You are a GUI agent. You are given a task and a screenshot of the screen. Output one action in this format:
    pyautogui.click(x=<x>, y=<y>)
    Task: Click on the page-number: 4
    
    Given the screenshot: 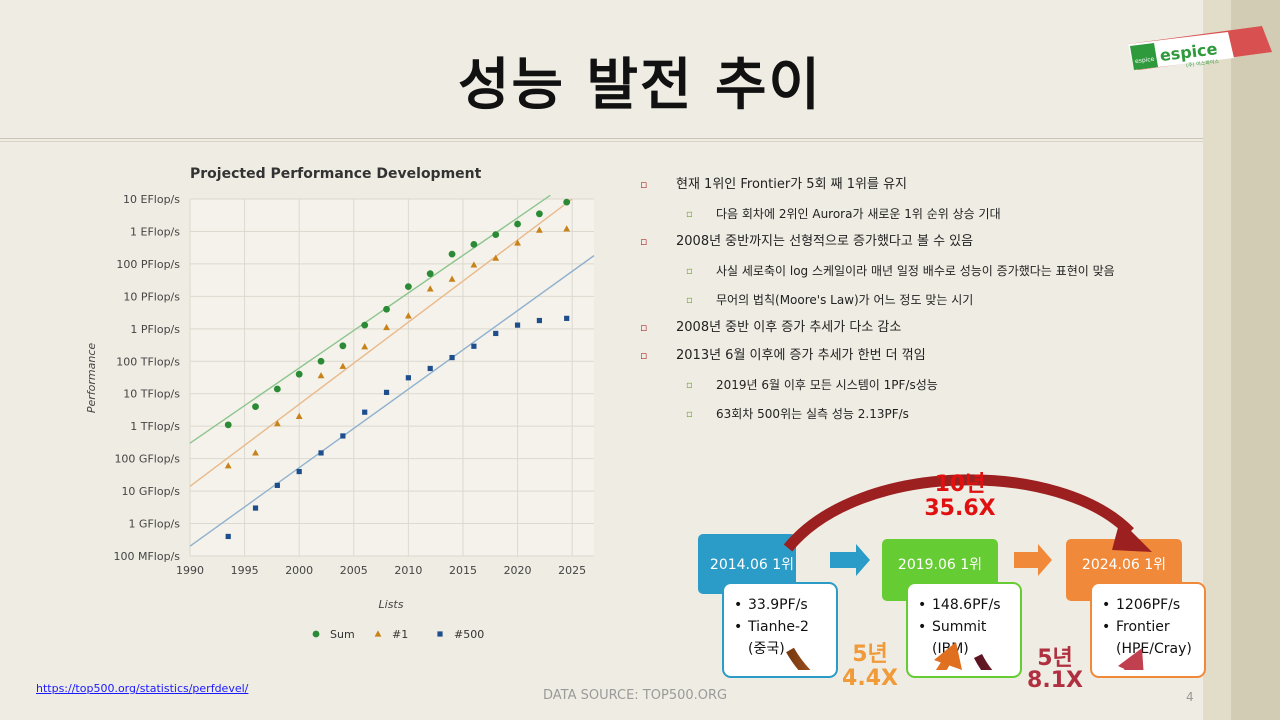 What is the action you would take?
    pyautogui.click(x=1190, y=697)
    